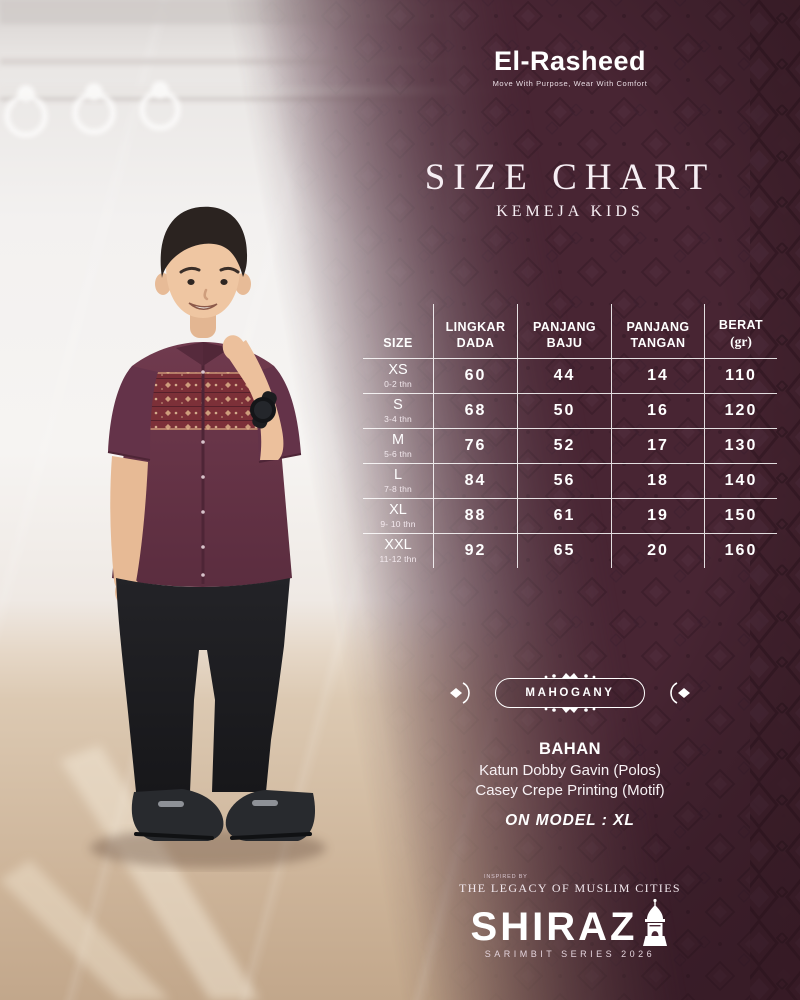 The image size is (800, 1000). I want to click on table-cell: 76, so click(475, 445).